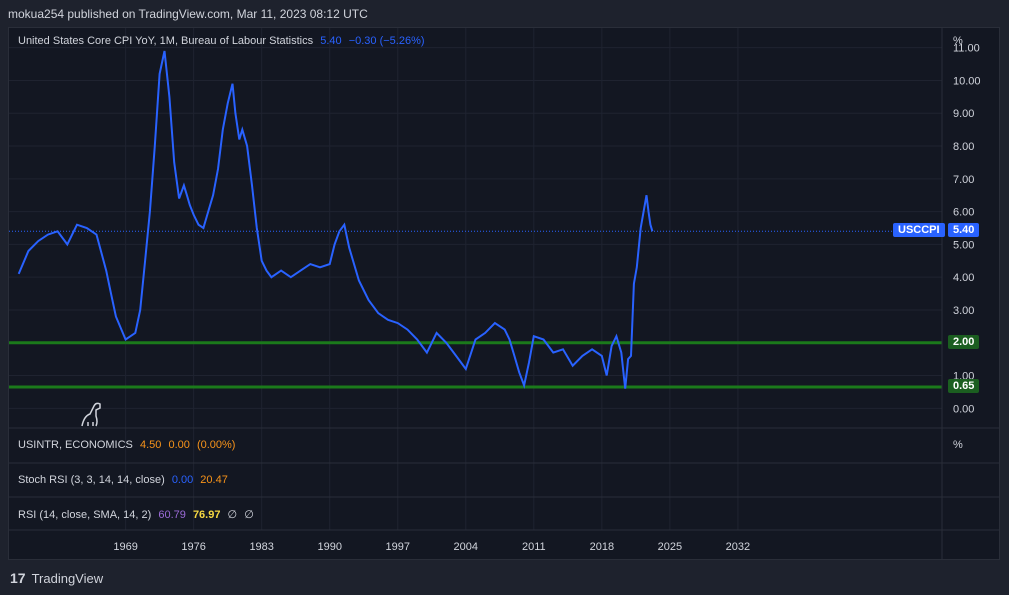 This screenshot has width=1009, height=595. What do you see at coordinates (75, 445) in the screenshot?
I see `usintr-title: USINTR, ECONOMICS` at bounding box center [75, 445].